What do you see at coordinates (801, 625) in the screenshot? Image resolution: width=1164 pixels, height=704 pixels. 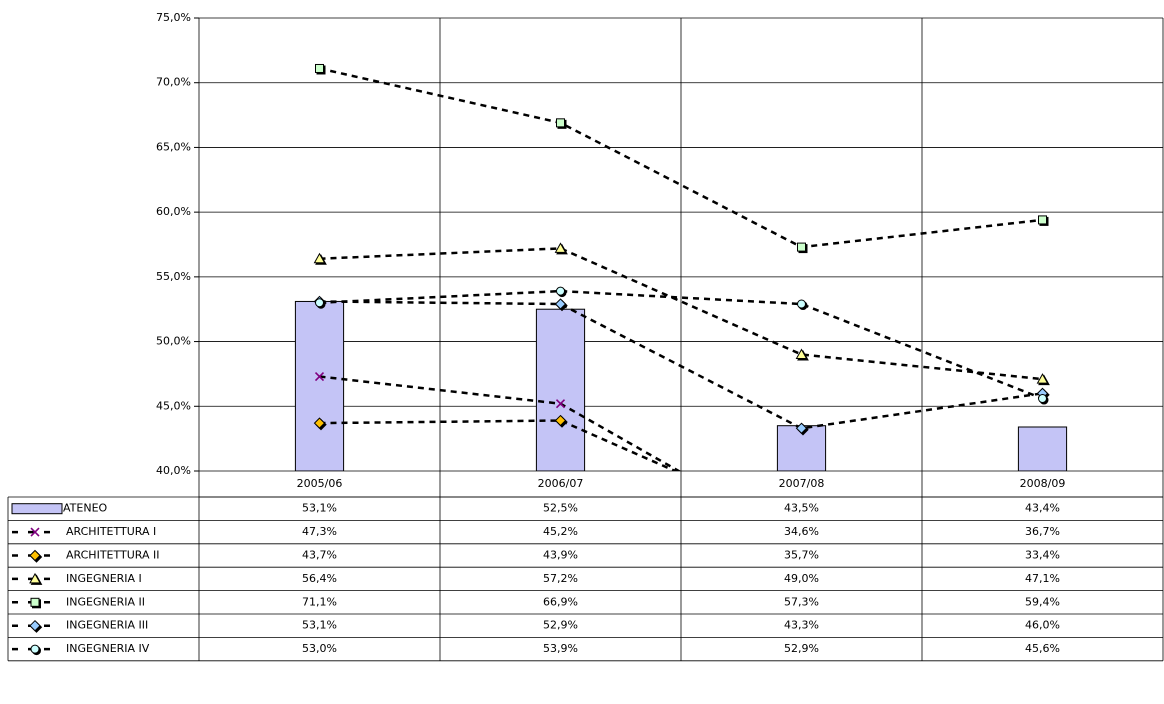 I see `table-cell: 43,3%` at bounding box center [801, 625].